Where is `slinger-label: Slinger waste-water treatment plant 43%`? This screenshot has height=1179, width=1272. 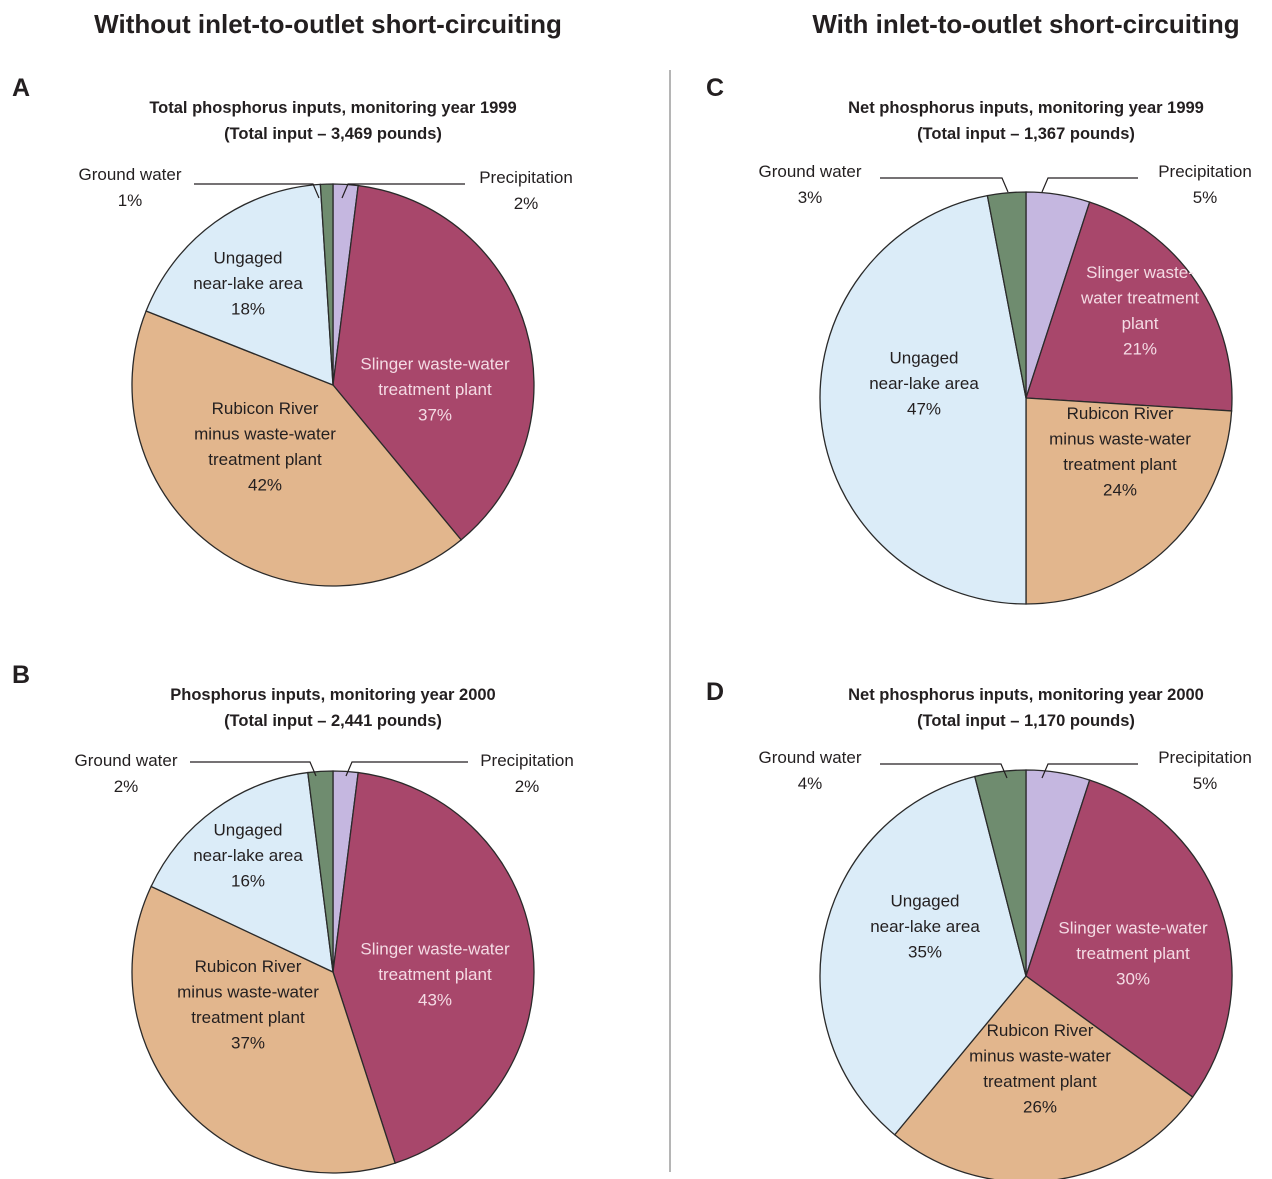
slinger-label: Slinger waste-water treatment plant 43% is located at coordinates (435, 975).